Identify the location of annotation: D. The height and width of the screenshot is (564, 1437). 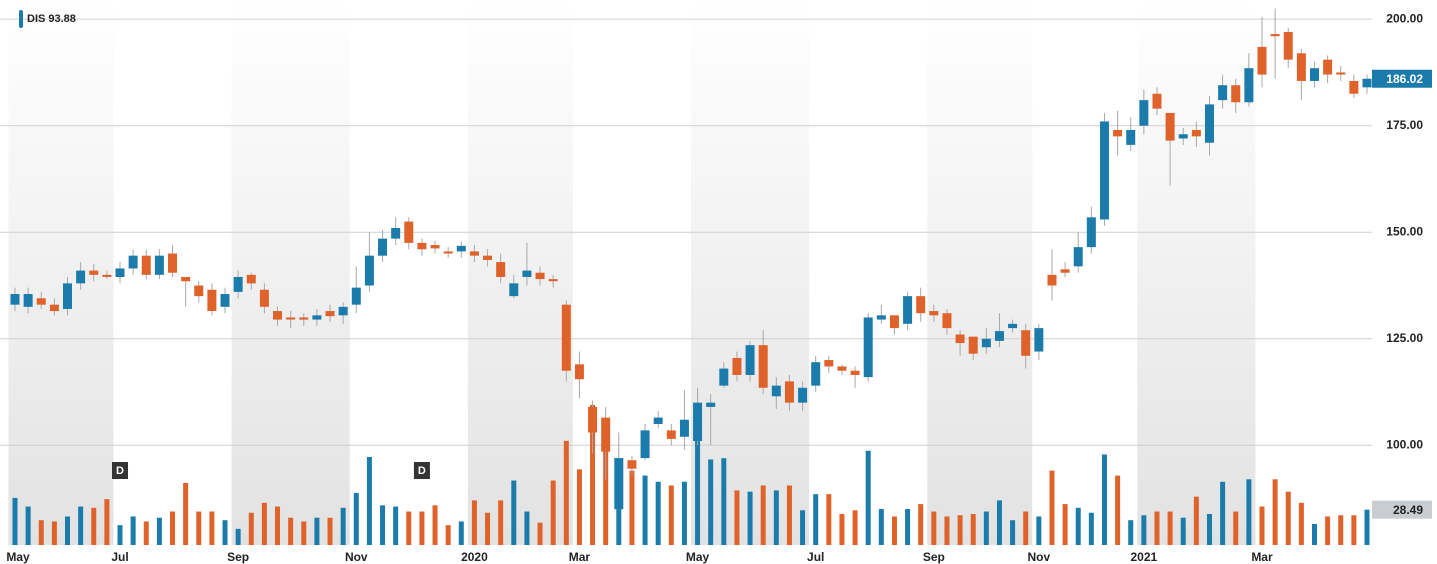
(120, 471).